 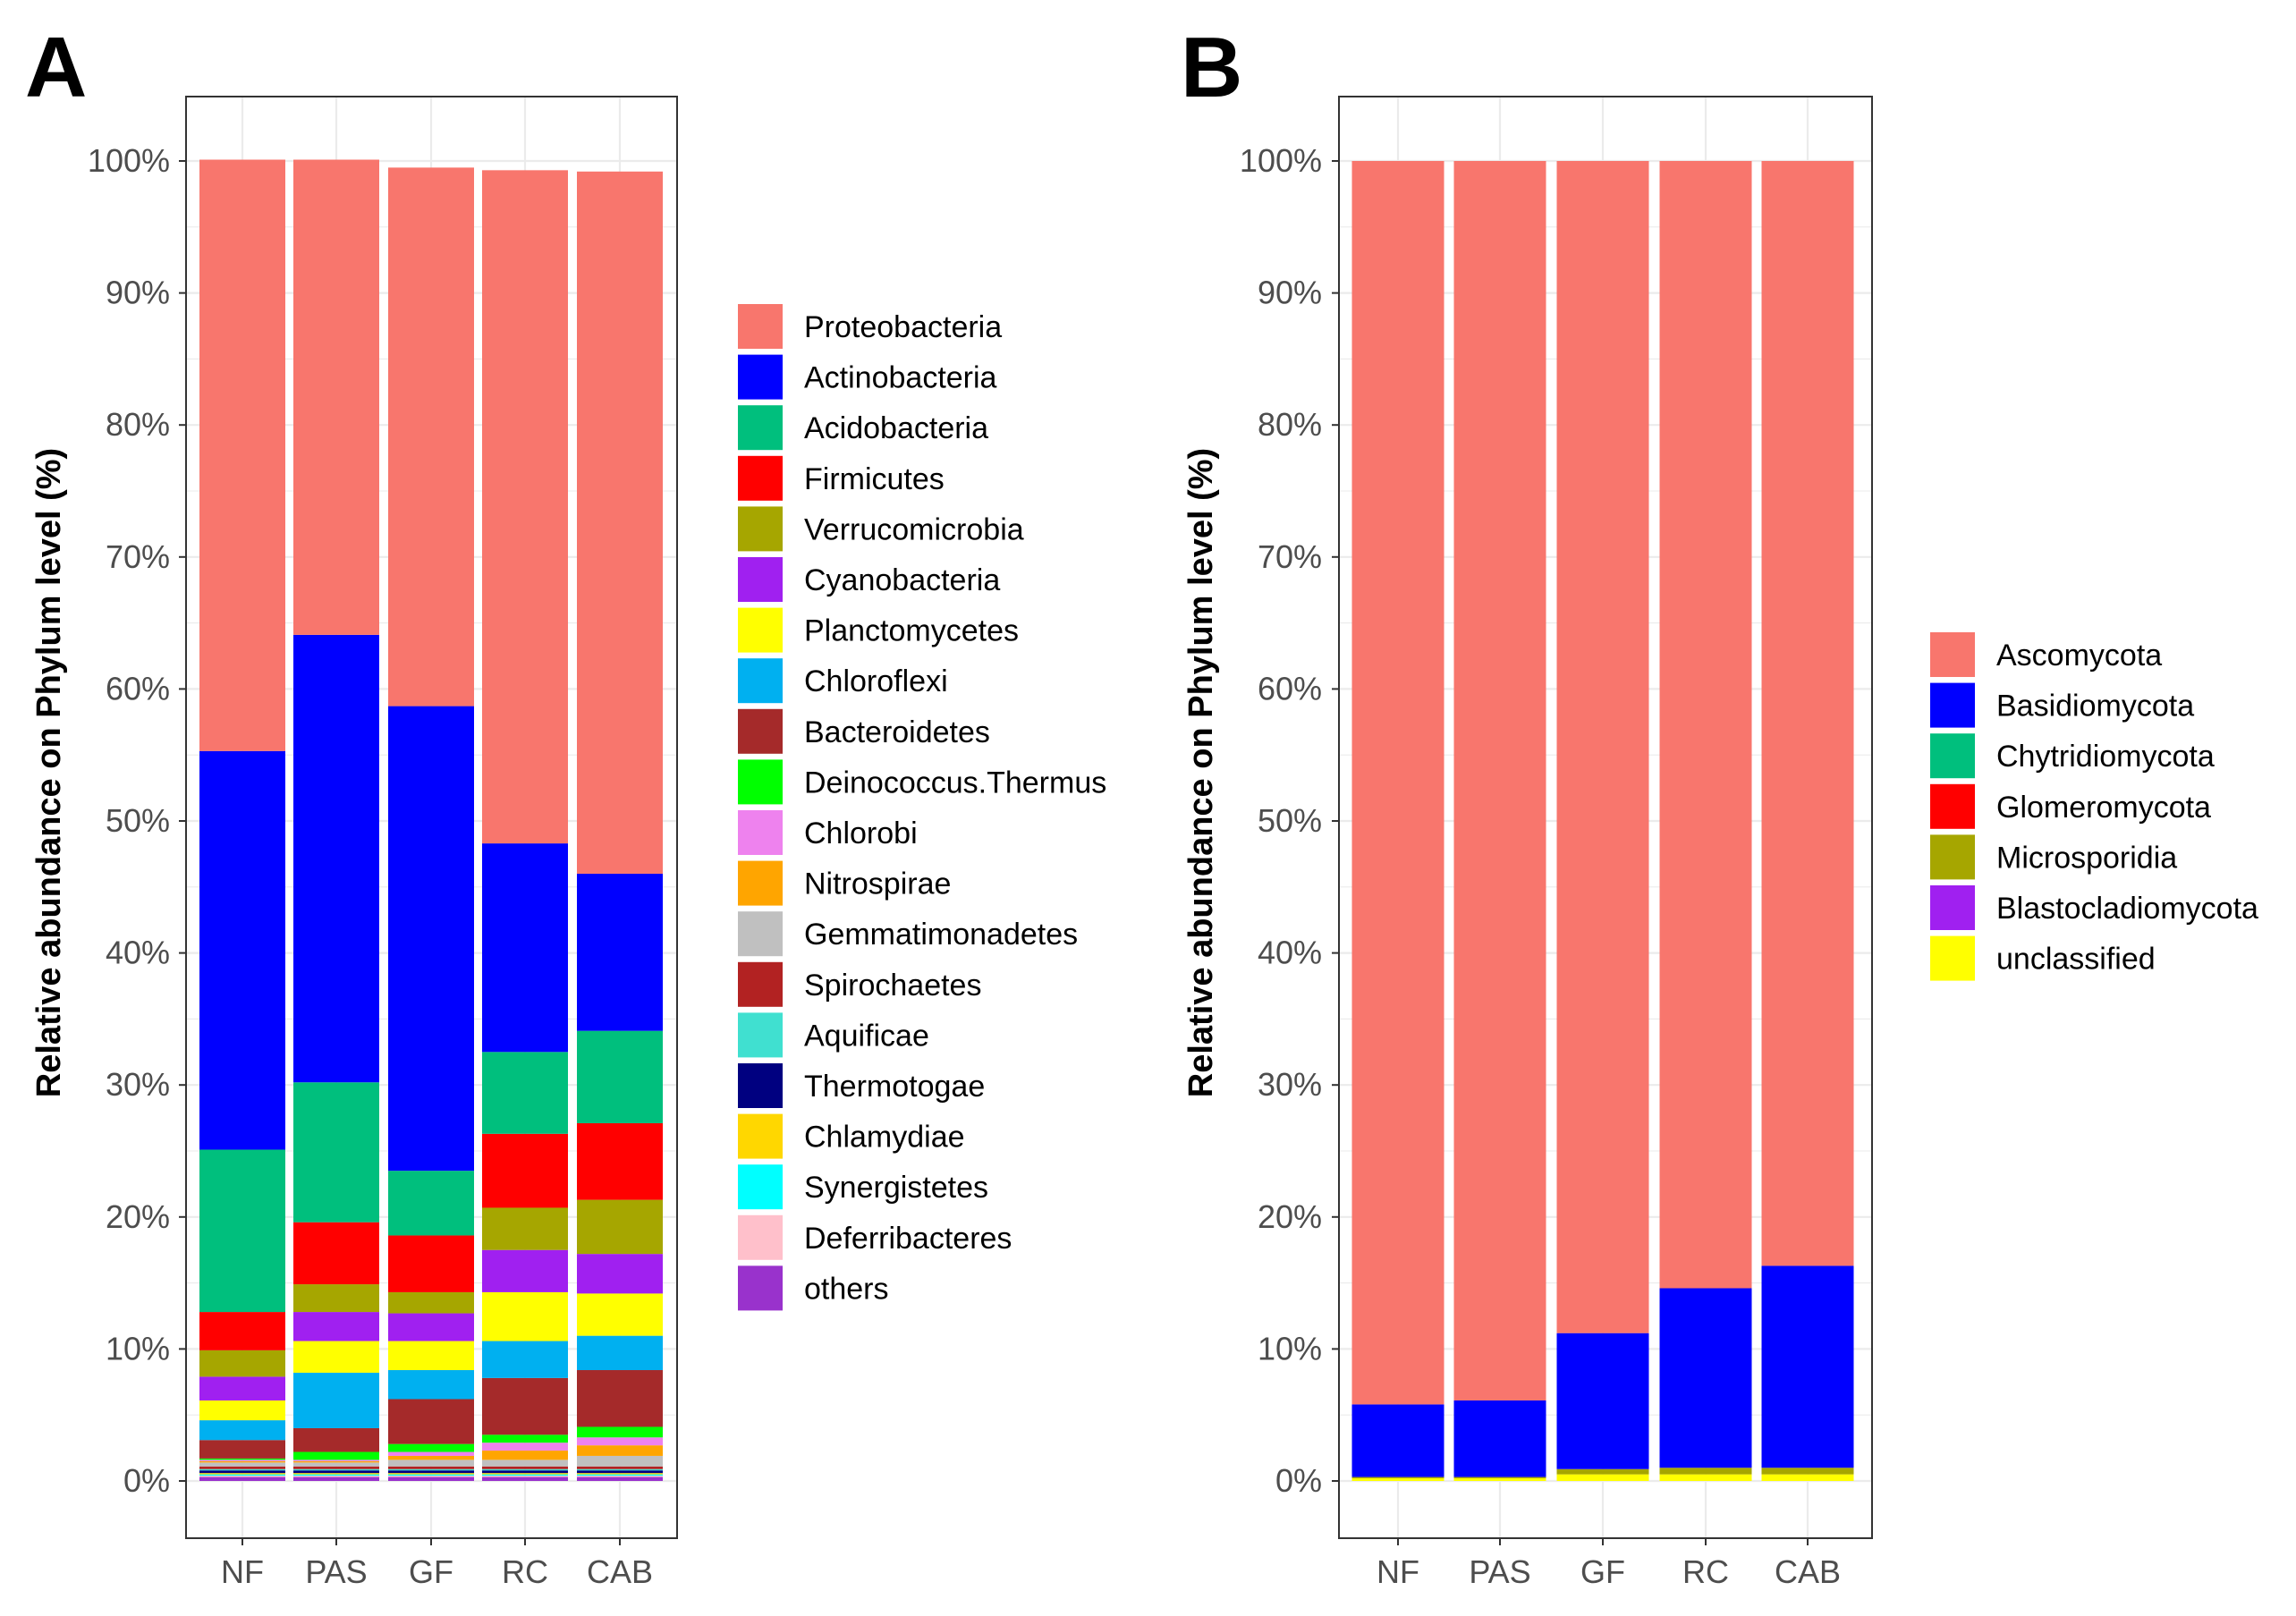 What do you see at coordinates (242, 1478) in the screenshot?
I see `bar-segment-others-nf` at bounding box center [242, 1478].